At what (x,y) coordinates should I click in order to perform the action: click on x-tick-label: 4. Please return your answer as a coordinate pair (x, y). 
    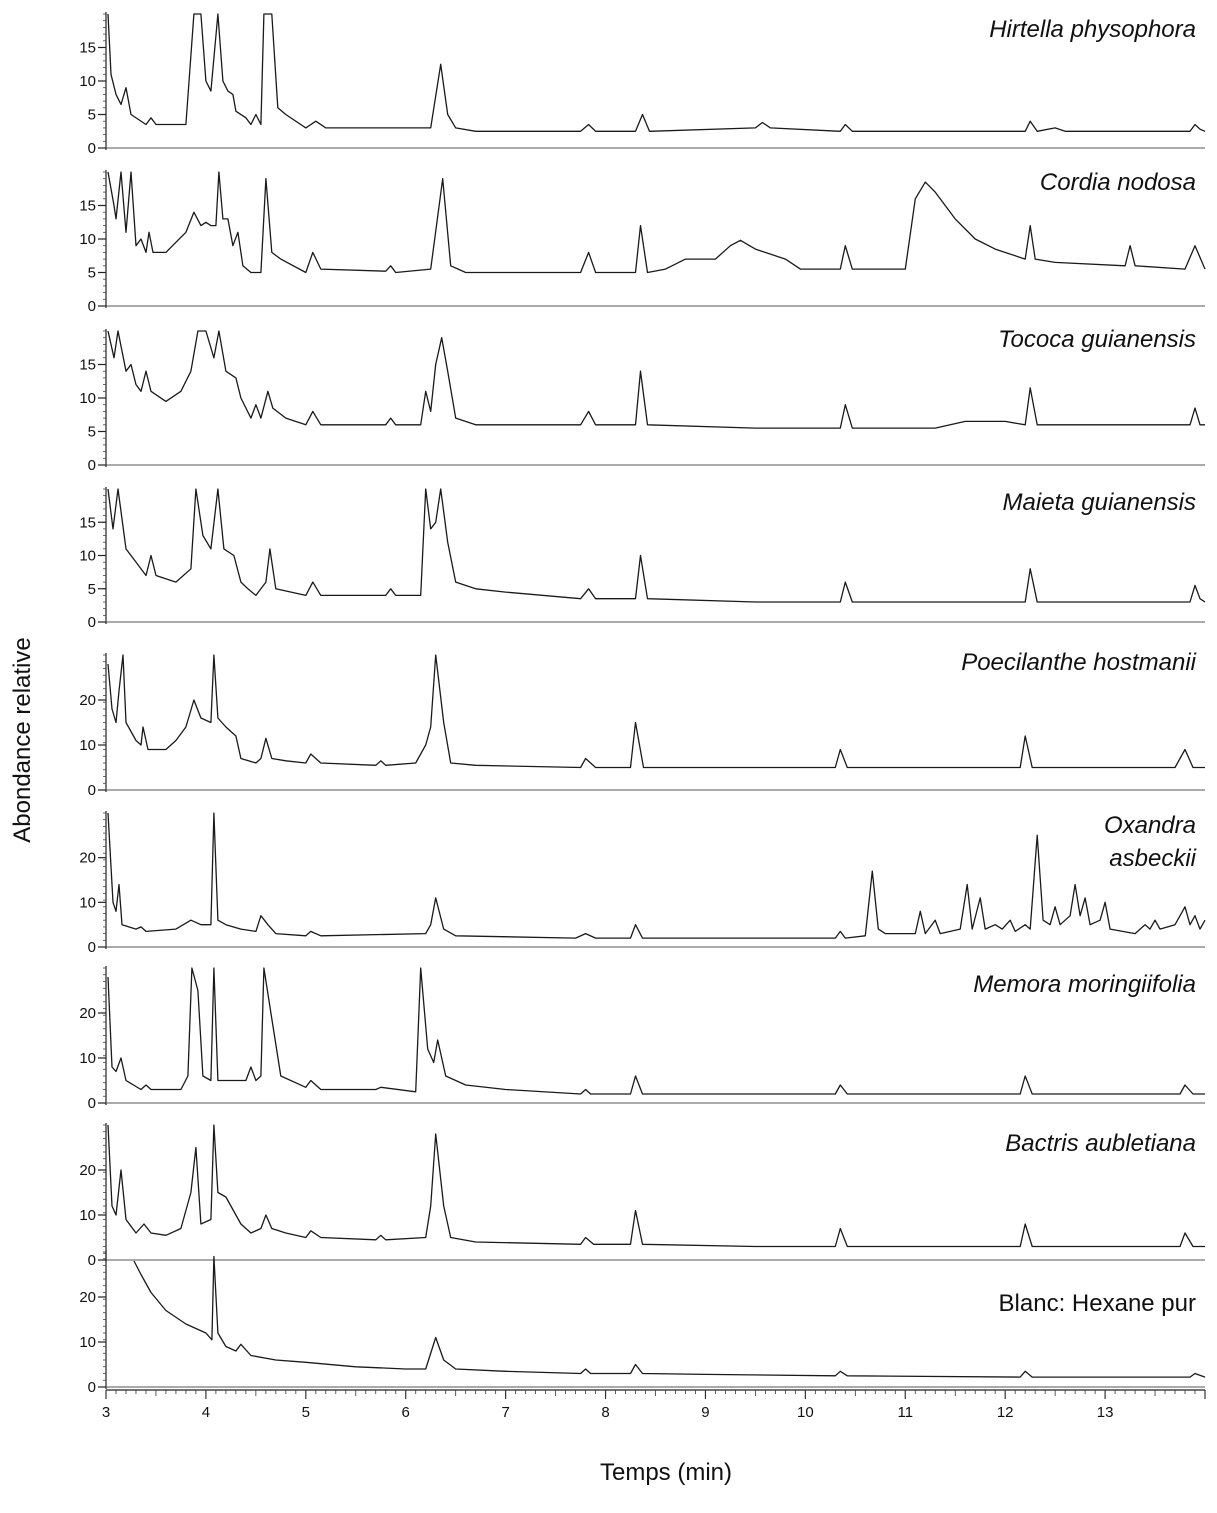
    Looking at the image, I should click on (206, 1412).